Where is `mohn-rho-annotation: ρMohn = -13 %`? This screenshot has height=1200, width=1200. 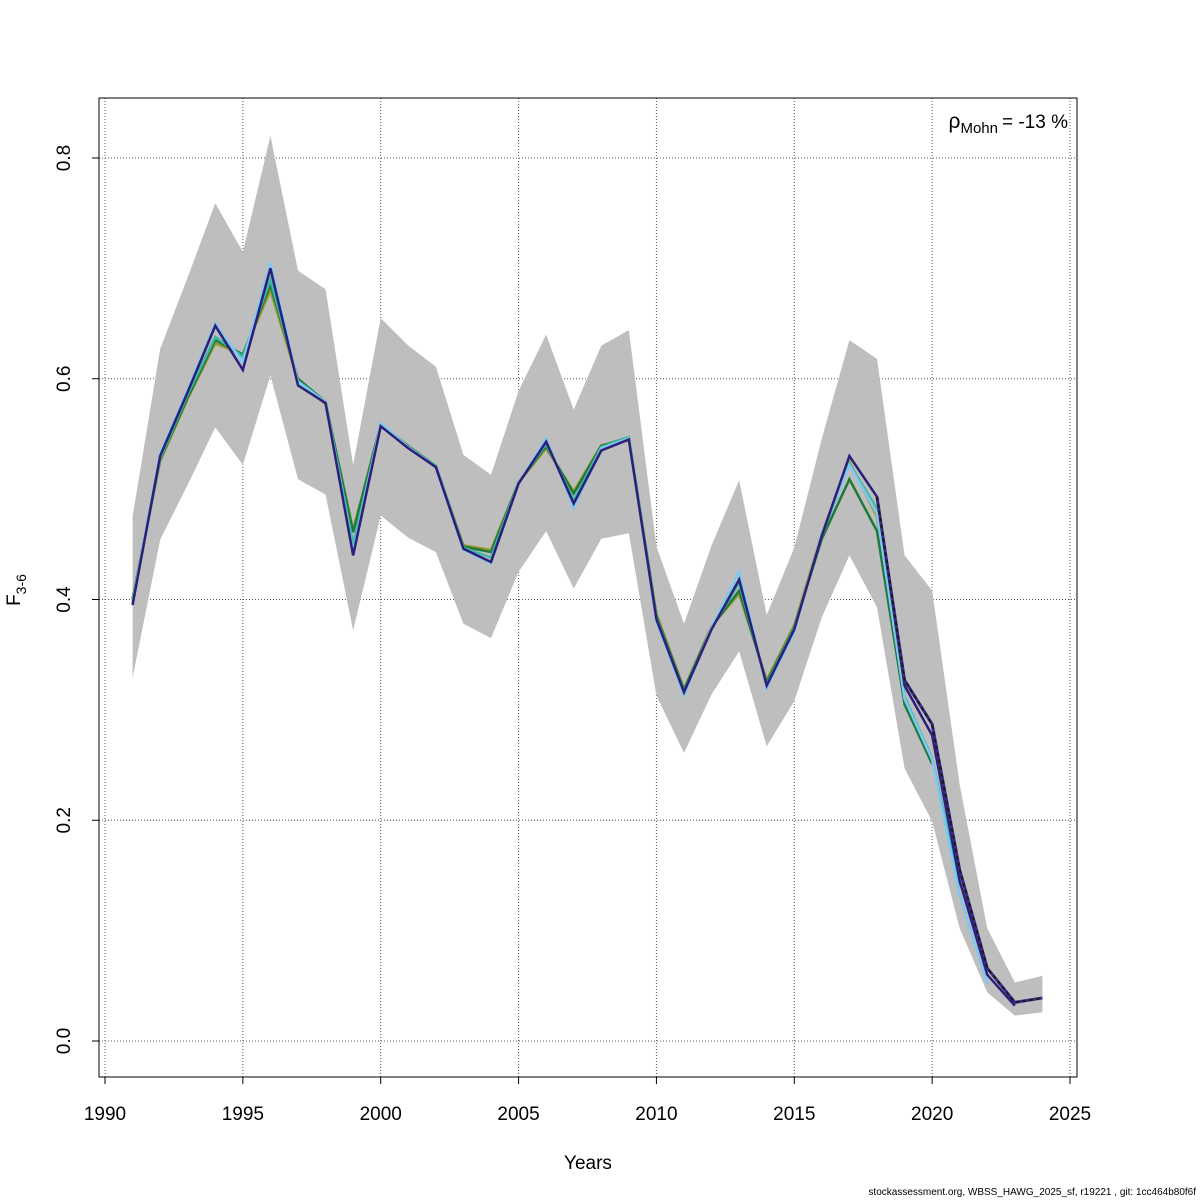
mohn-rho-annotation: ρMohn = -13 % is located at coordinates (1009, 123).